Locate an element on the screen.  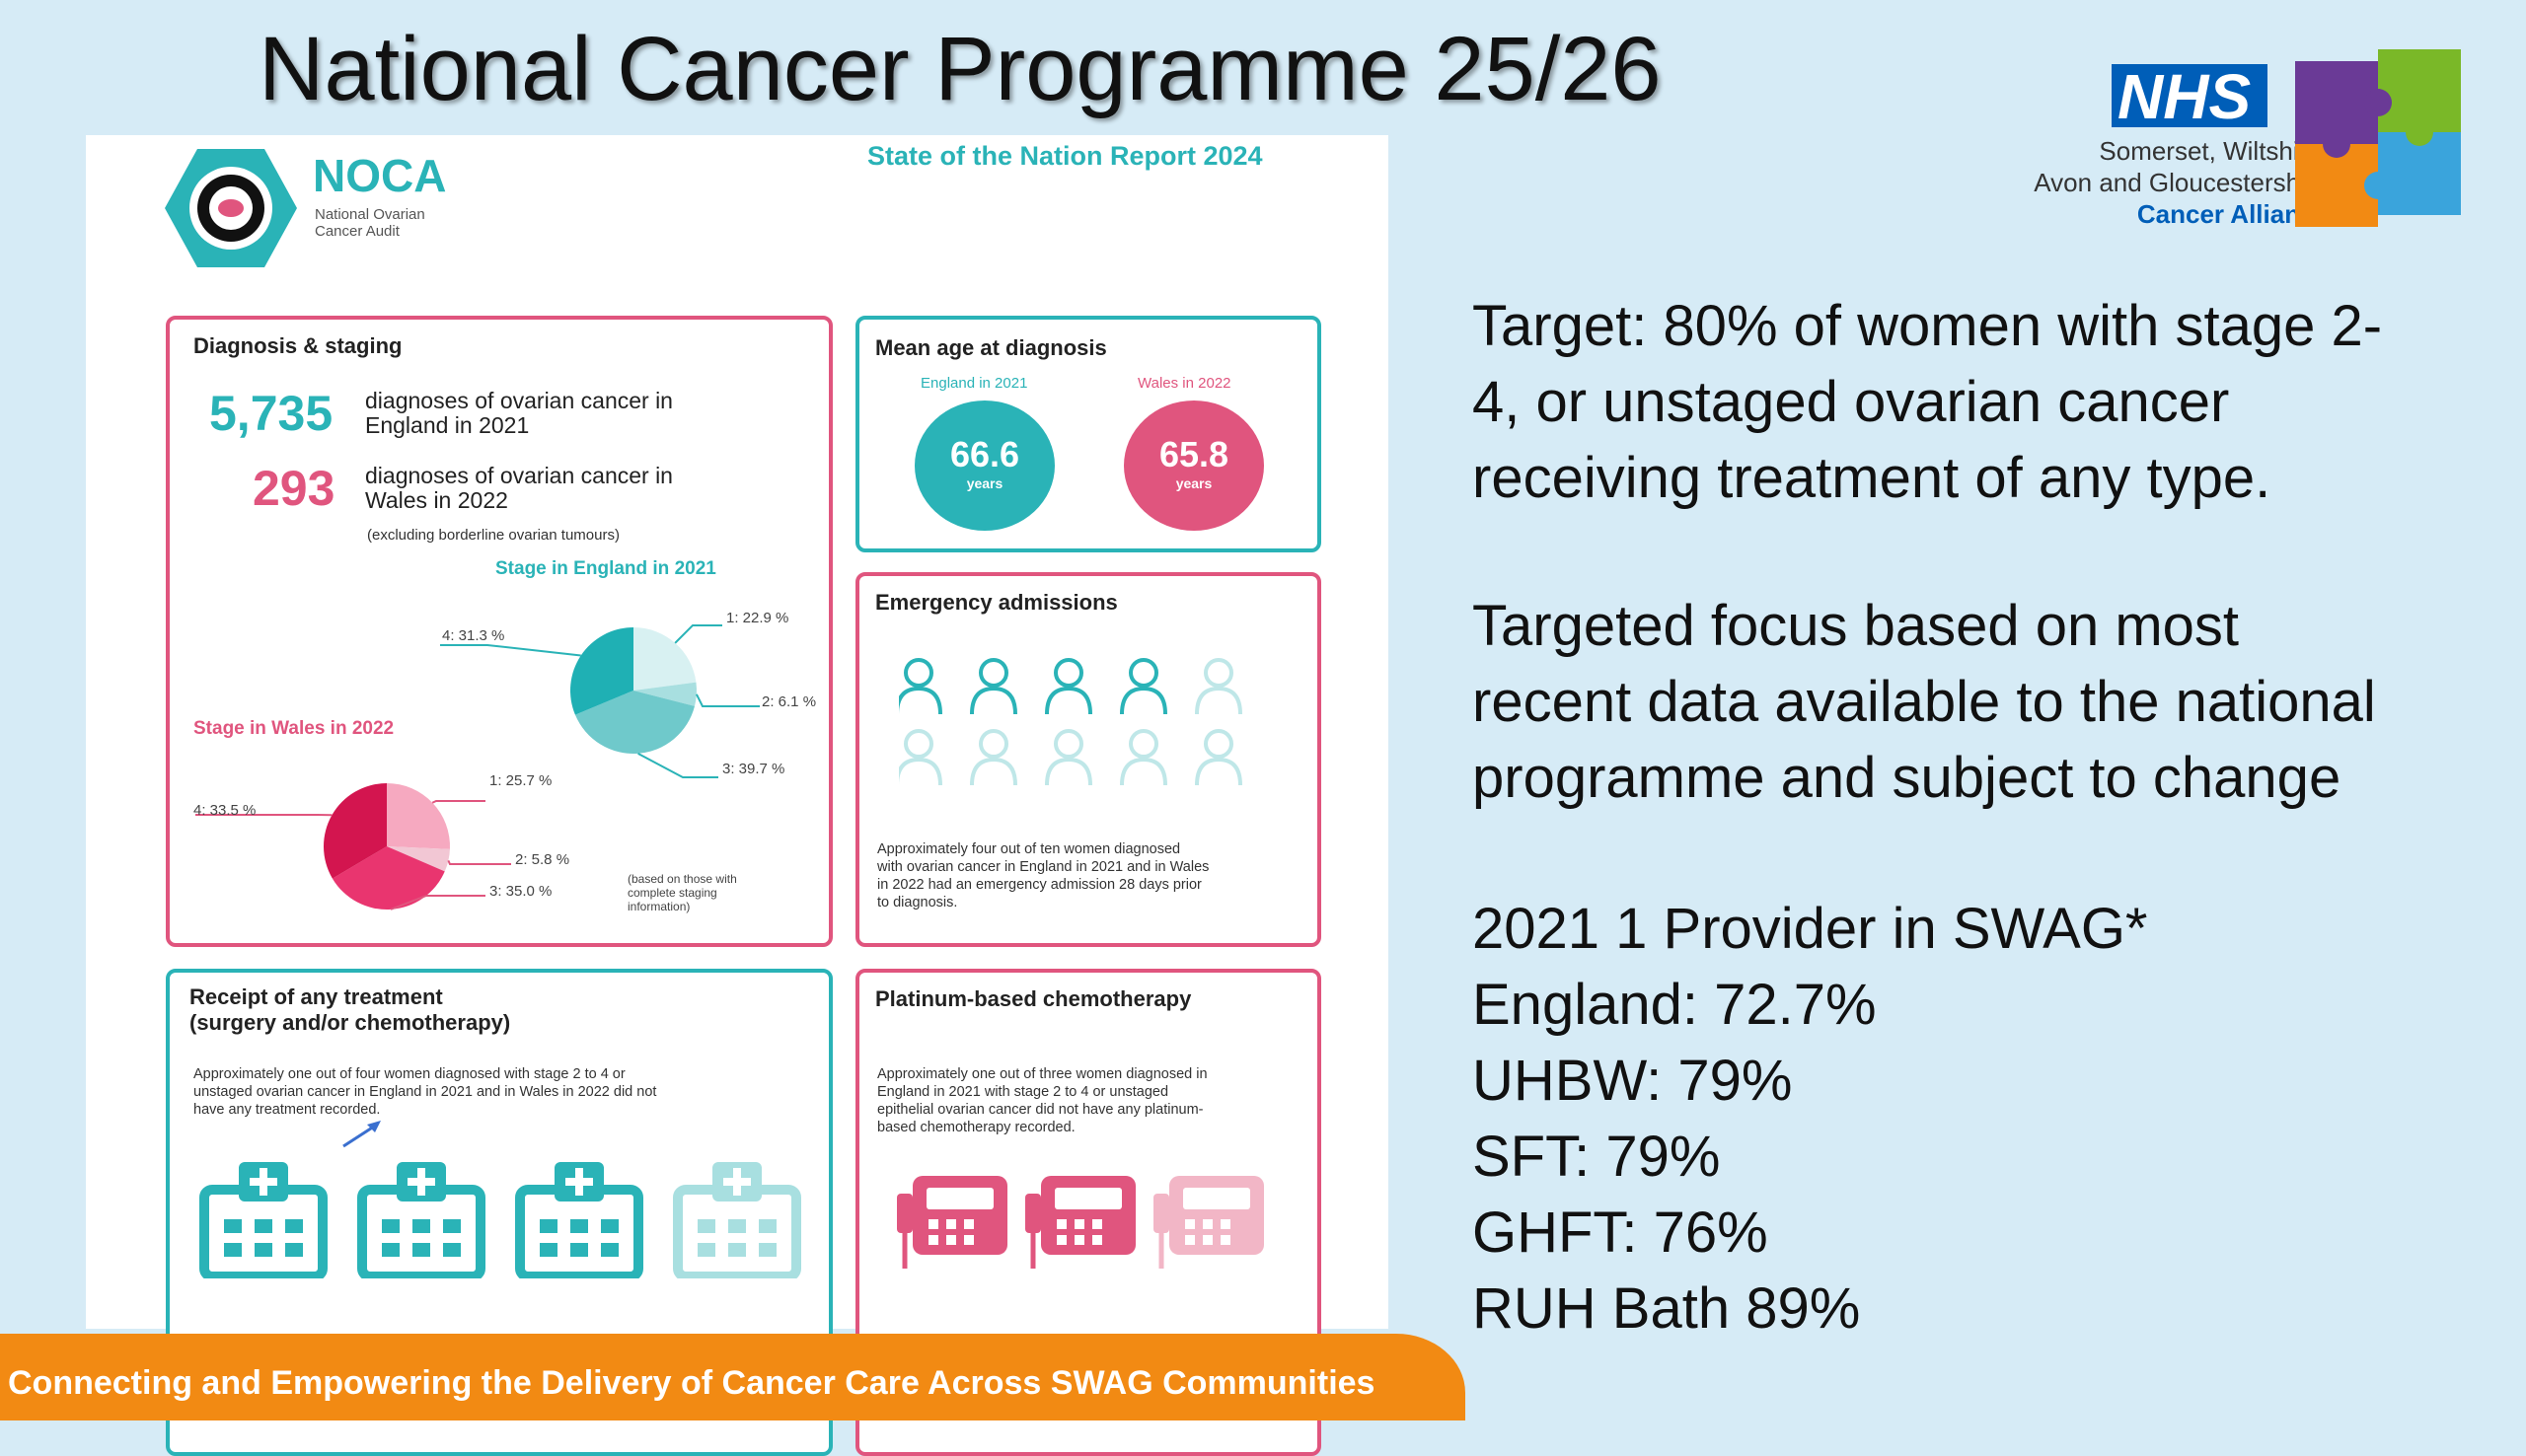
target-line-1: Target: 80% of women with stage 2- is located at coordinates (1927, 326).